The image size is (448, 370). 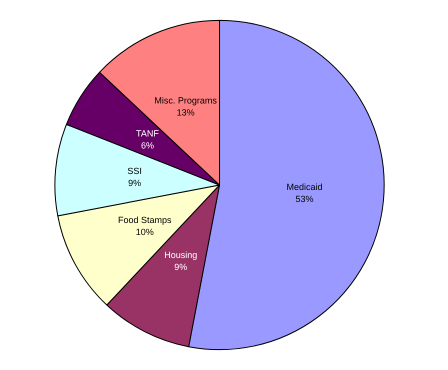 What do you see at coordinates (145, 220) in the screenshot?
I see `slice-label: Food Stamps` at bounding box center [145, 220].